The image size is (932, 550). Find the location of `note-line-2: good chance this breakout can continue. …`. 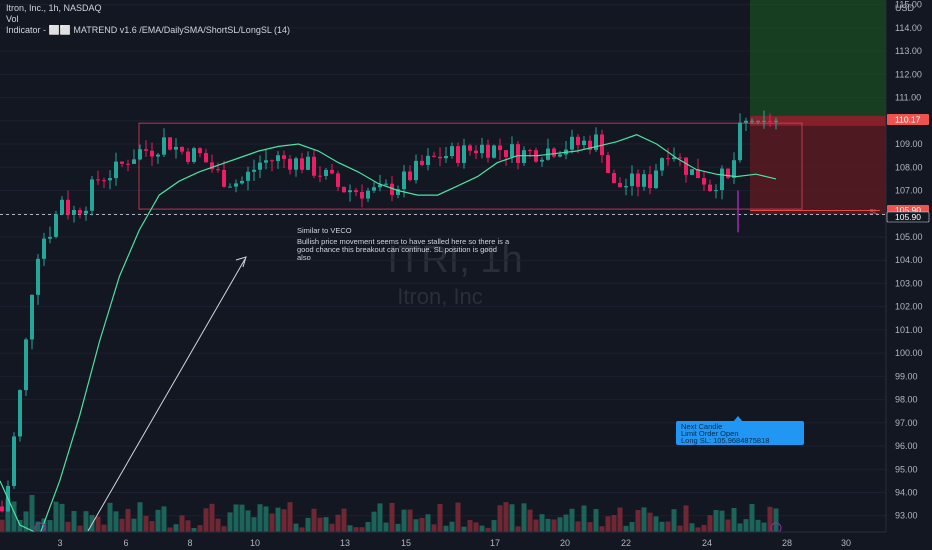

note-line-2: good chance this breakout can continue. … is located at coordinates (397, 249).